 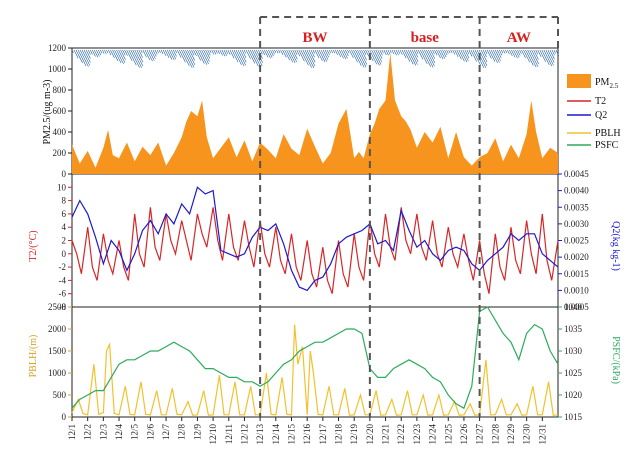 What do you see at coordinates (601, 115) in the screenshot?
I see `legend-q2-label: Q2` at bounding box center [601, 115].